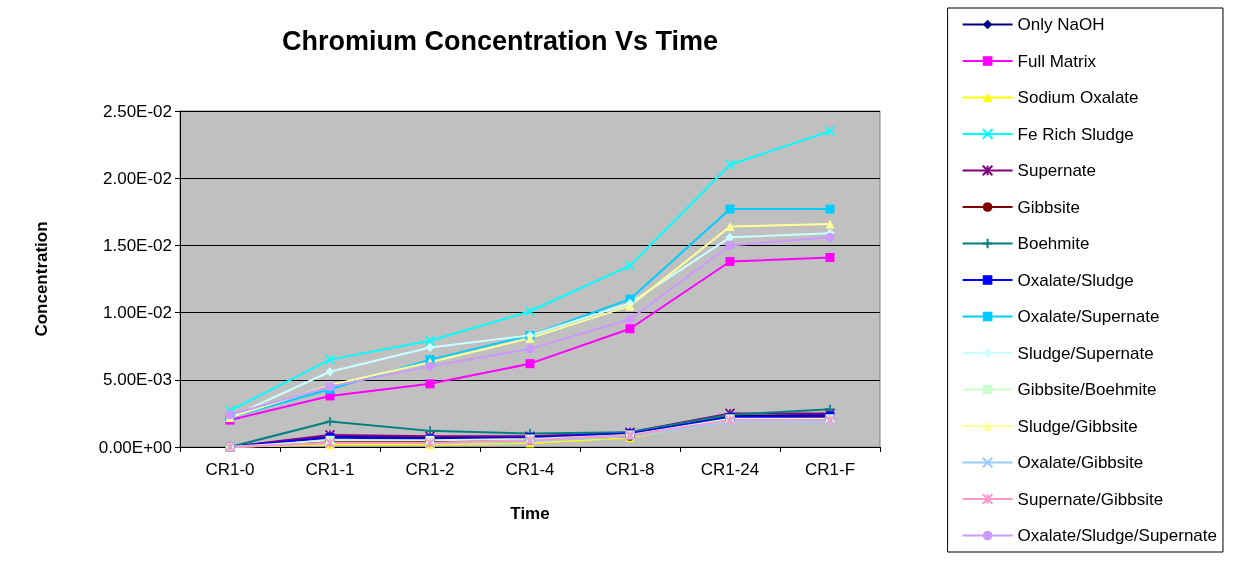 The height and width of the screenshot is (563, 1235). Describe the element at coordinates (1080, 462) in the screenshot. I see `legend-label: Oxalate/Gibbsite` at that location.